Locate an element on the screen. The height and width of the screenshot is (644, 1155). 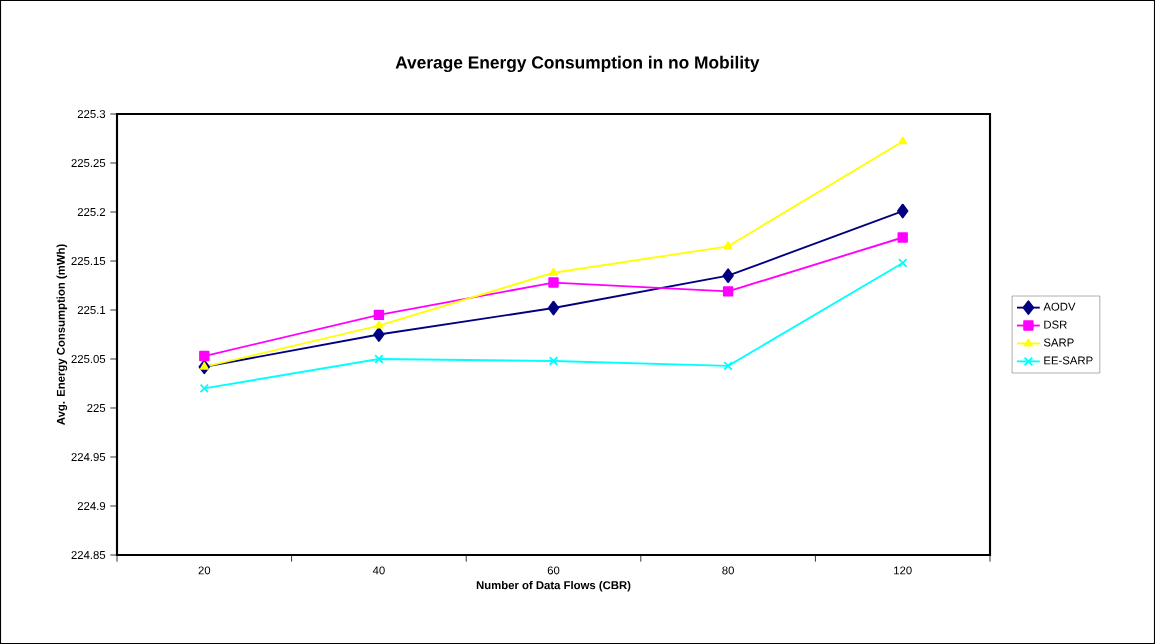
legend-label: EE-SARP is located at coordinates (1068, 360).